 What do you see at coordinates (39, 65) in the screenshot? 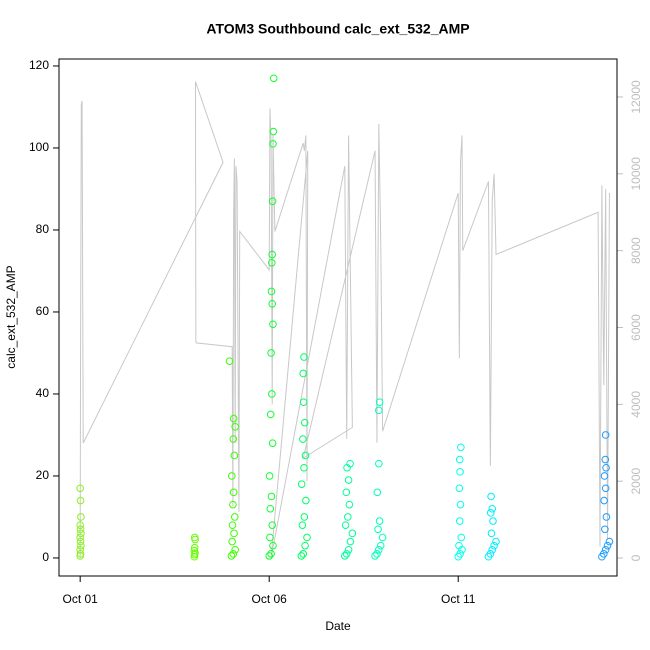
I see `y-tick-label: 120` at bounding box center [39, 65].